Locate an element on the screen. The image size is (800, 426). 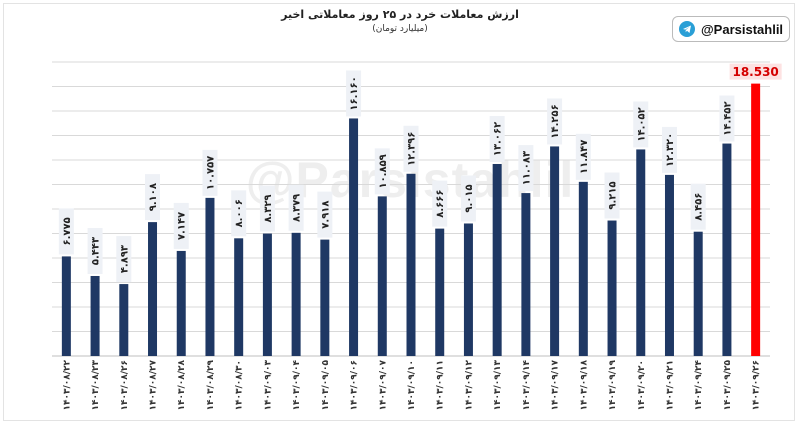
data-label: ۱۴.۲۵۶ is located at coordinates (555, 121).